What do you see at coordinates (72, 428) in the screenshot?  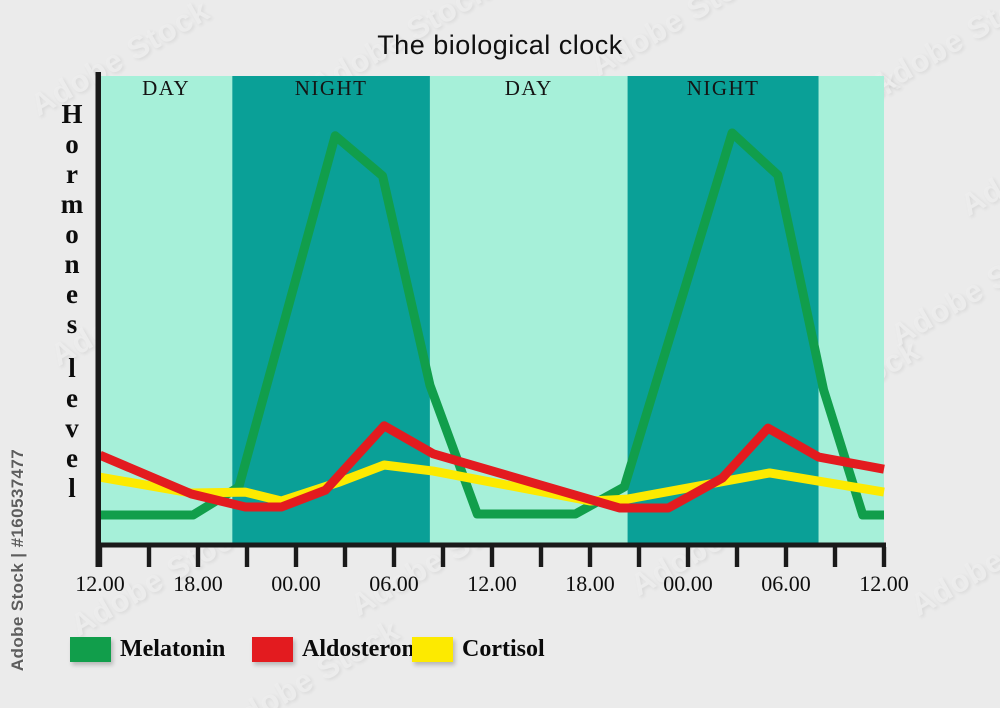 I see `y-axis-label-letter: v` at bounding box center [72, 428].